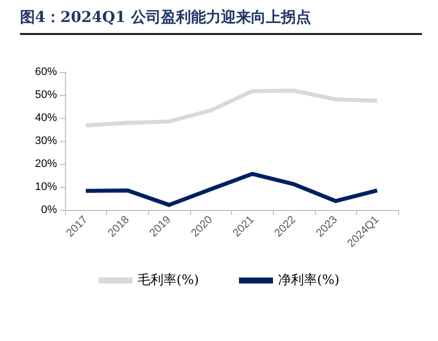 This screenshot has height=341, width=438. Describe the element at coordinates (46, 187) in the screenshot. I see `y-tick-label: 10%` at that location.